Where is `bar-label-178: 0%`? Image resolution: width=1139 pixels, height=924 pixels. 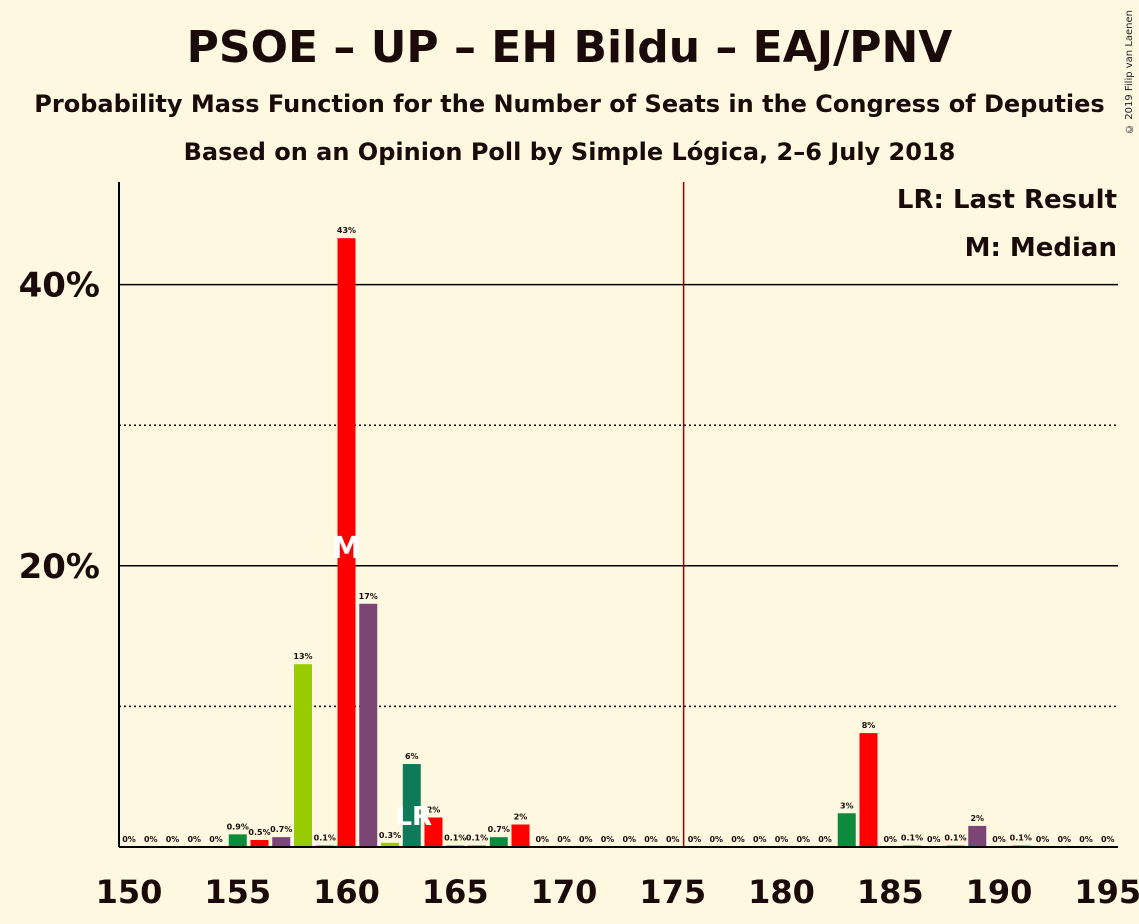
bar-label-178: 0% is located at coordinates (738, 839).